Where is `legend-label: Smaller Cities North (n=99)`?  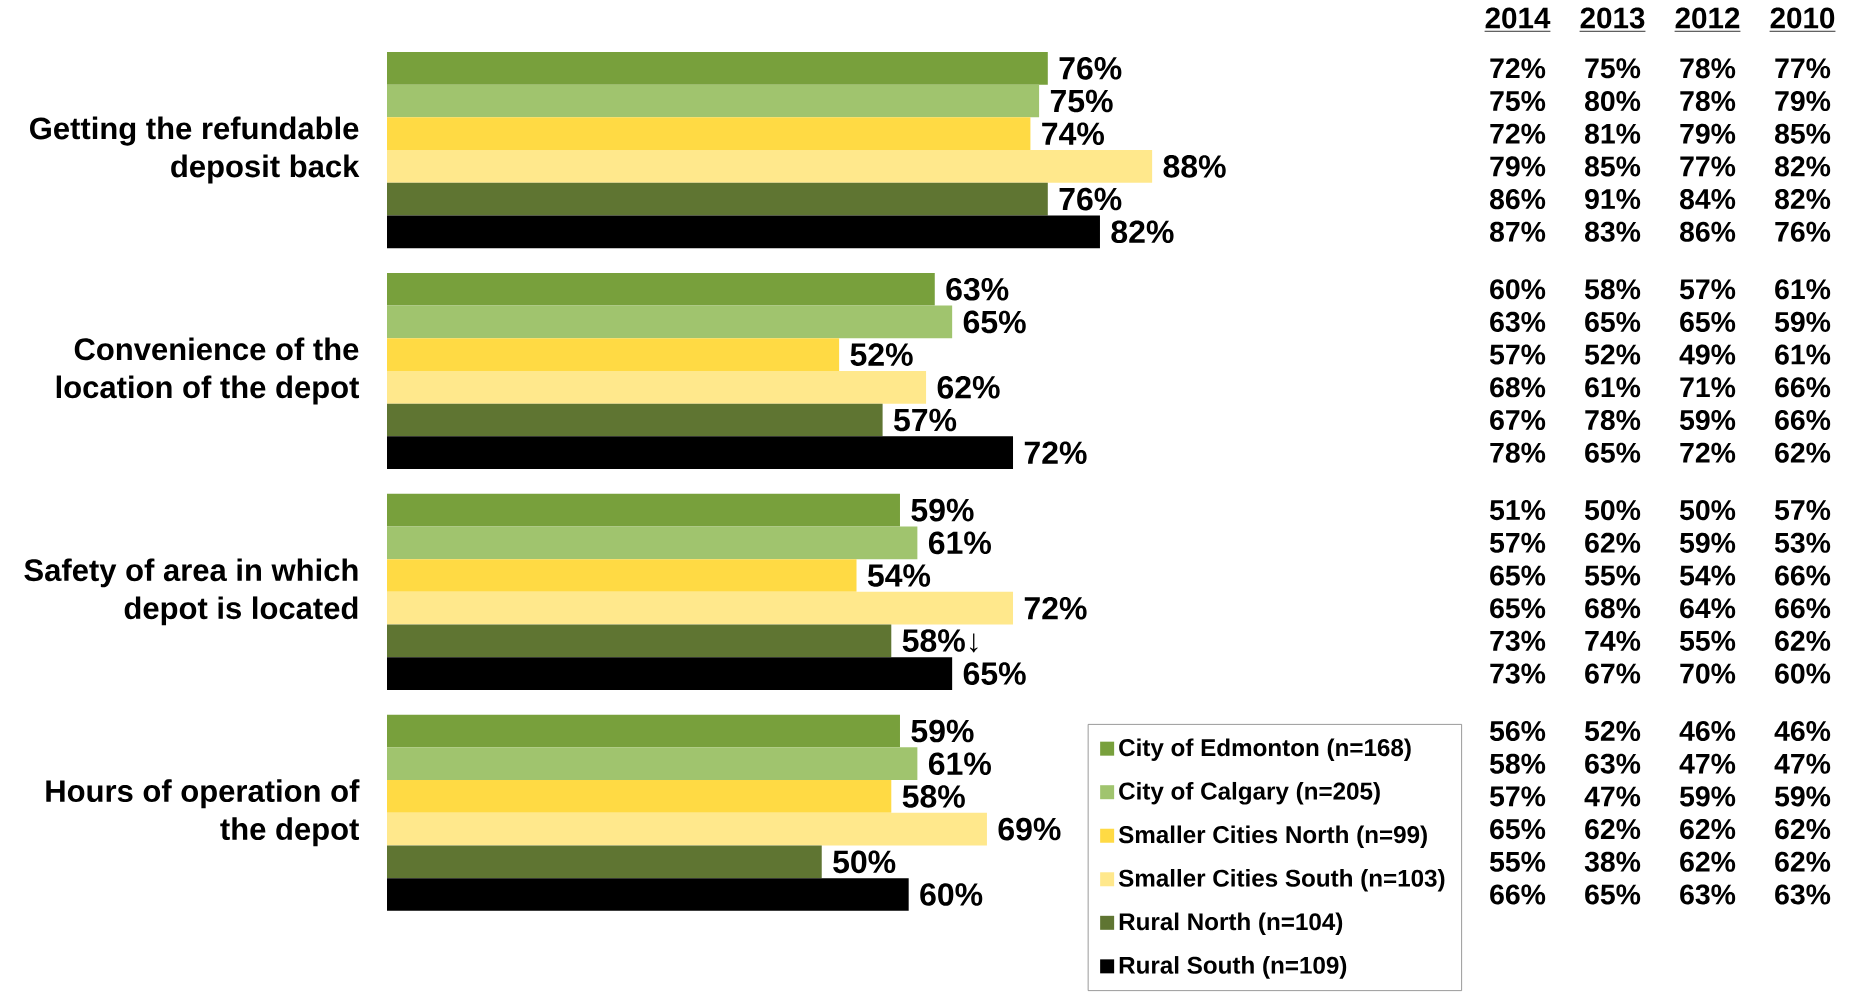 legend-label: Smaller Cities North (n=99) is located at coordinates (1272, 837).